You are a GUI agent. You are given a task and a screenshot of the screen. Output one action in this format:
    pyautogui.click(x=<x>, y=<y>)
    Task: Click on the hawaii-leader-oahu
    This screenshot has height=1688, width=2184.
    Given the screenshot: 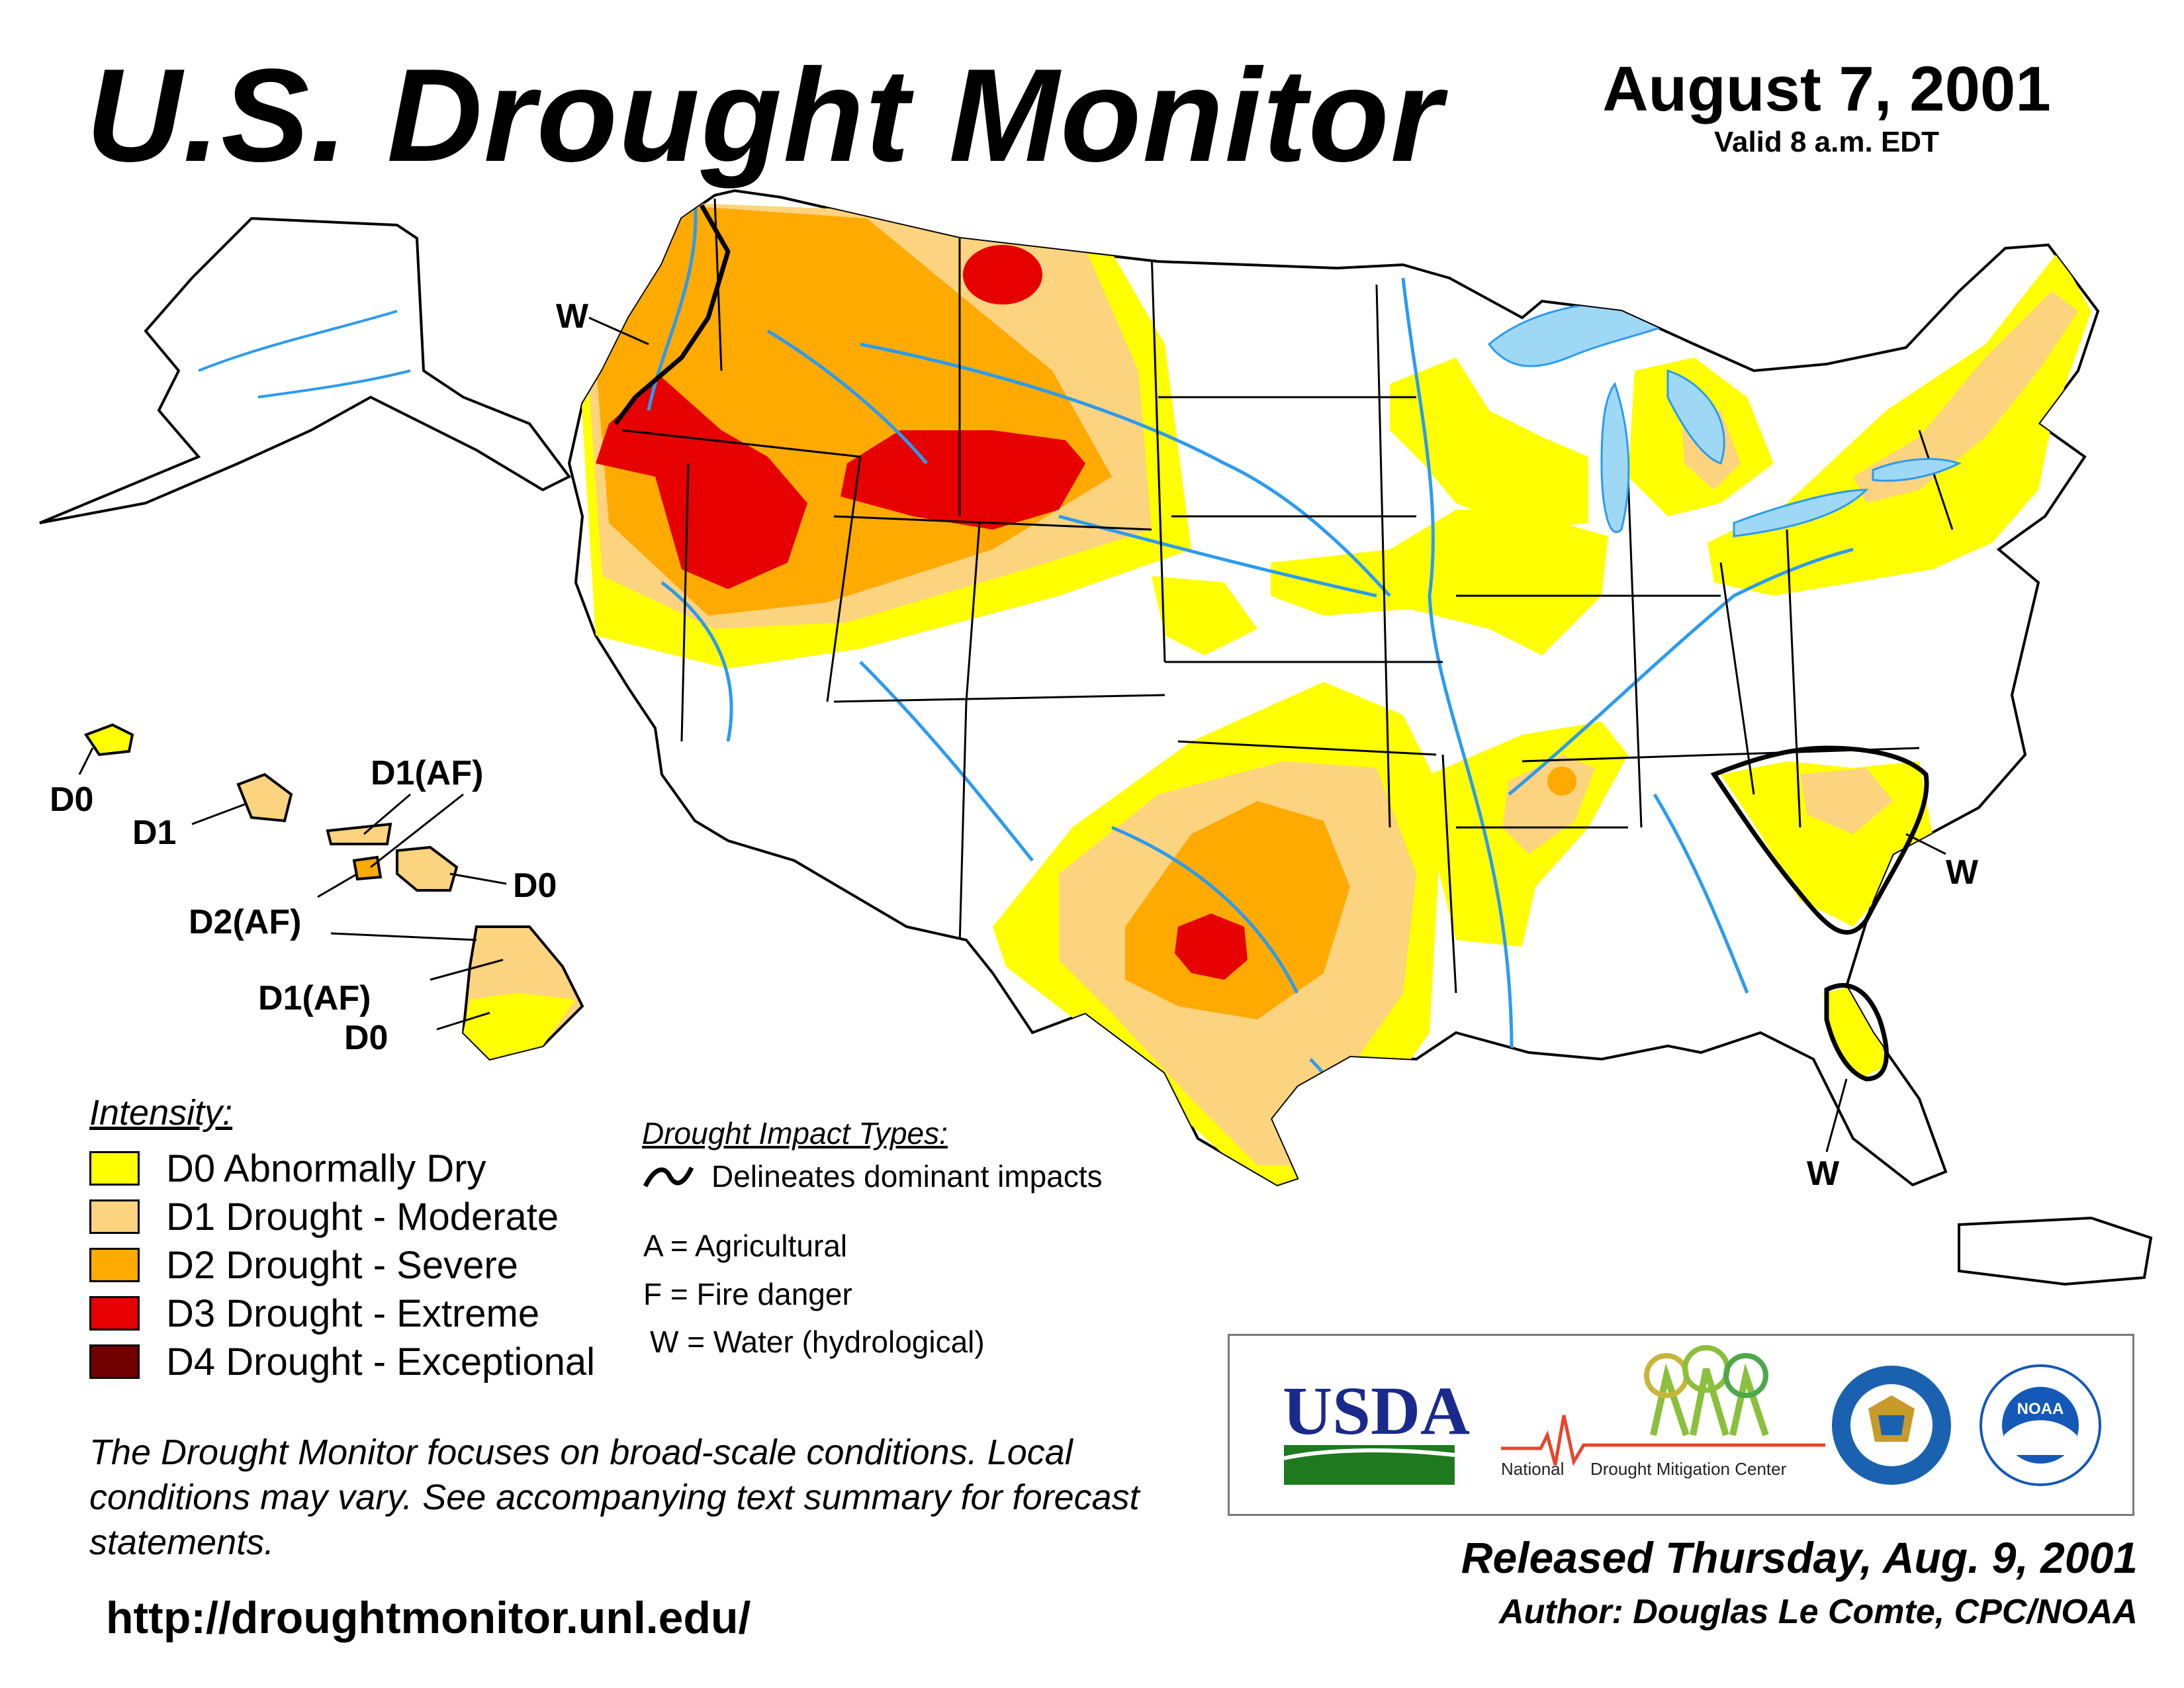 What is the action you would take?
    pyautogui.click(x=219, y=814)
    